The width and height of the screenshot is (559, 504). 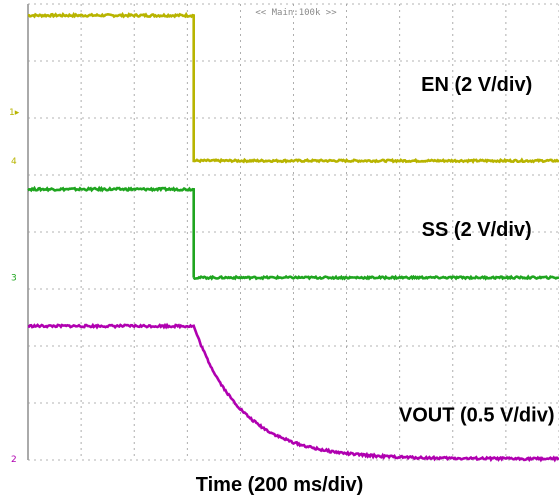 What do you see at coordinates (296, 13) in the screenshot?
I see `timebase-header: << Main:100k >>` at bounding box center [296, 13].